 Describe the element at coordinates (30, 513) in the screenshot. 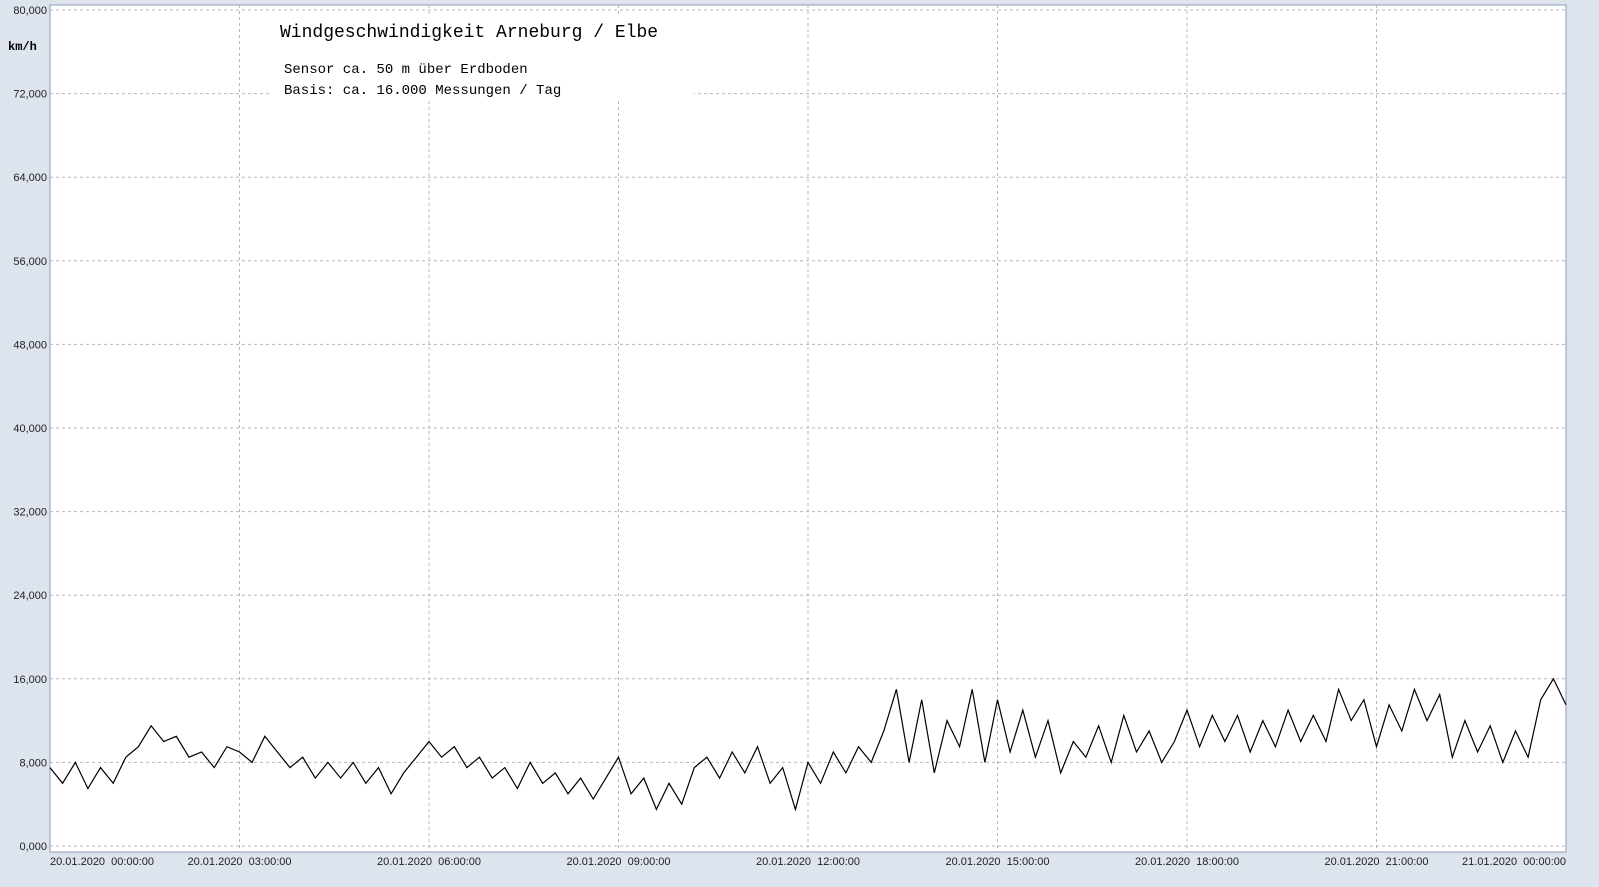

I see `y-tick-label: 32,000` at that location.